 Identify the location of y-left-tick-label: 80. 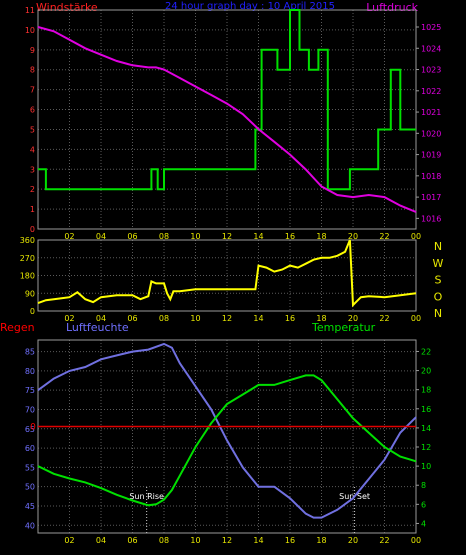
(30, 371).